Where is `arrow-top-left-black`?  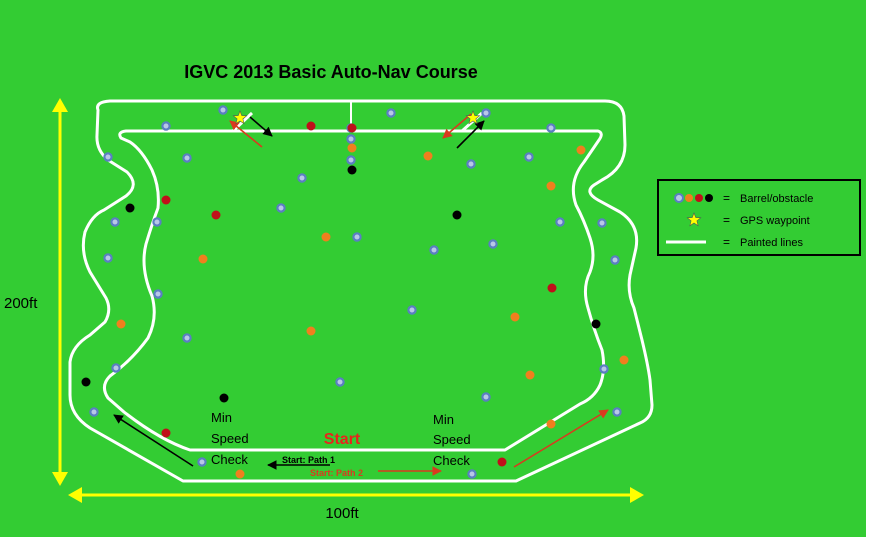 arrow-top-left-black is located at coordinates (261, 126).